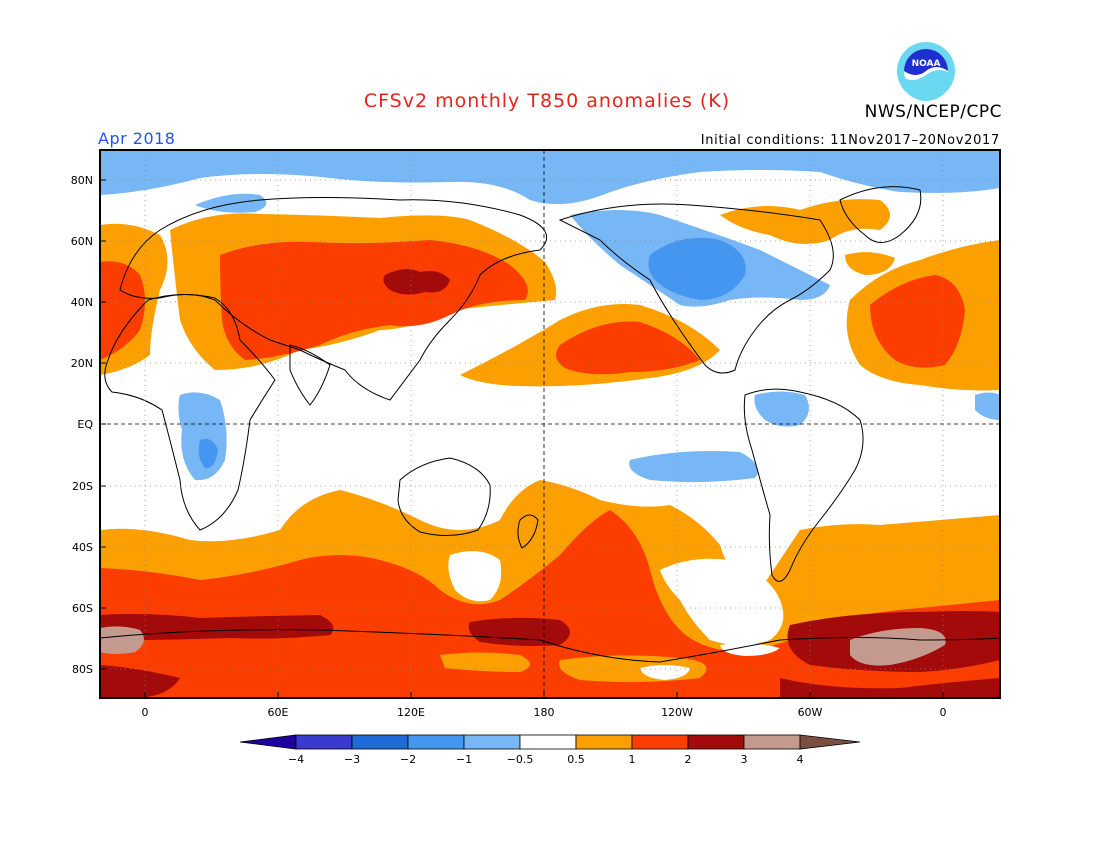 The width and height of the screenshot is (1100, 850). What do you see at coordinates (632, 759) in the screenshot?
I see `colorbar-tick-label: 1` at bounding box center [632, 759].